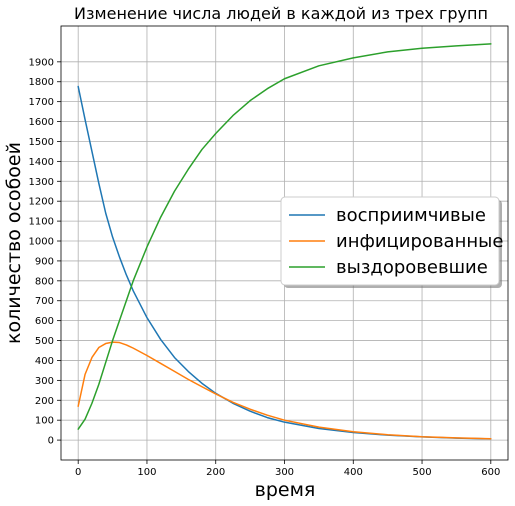 The image size is (515, 506). What do you see at coordinates (41, 222) in the screenshot?
I see `y-tick-label: 1100` at bounding box center [41, 222].